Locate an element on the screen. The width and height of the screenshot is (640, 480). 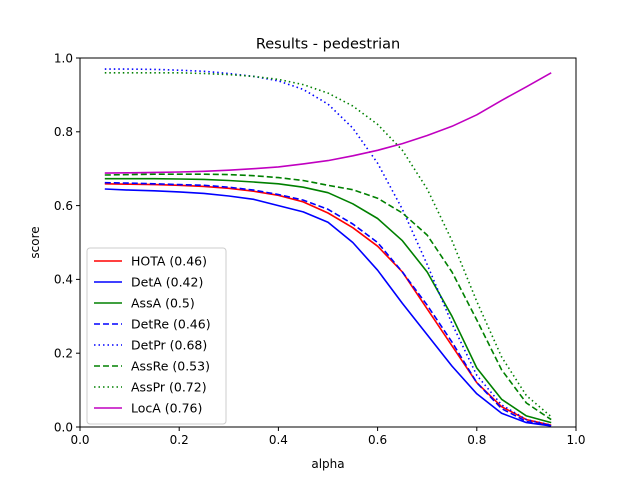
y-tick-label: 0.8 is located at coordinates (63, 132).